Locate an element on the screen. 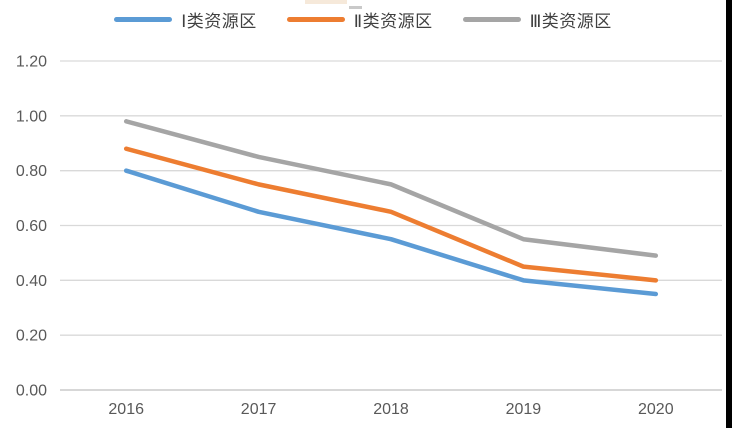 The height and width of the screenshot is (428, 732). legend-label: Ⅰ类资源区 is located at coordinates (219, 21).